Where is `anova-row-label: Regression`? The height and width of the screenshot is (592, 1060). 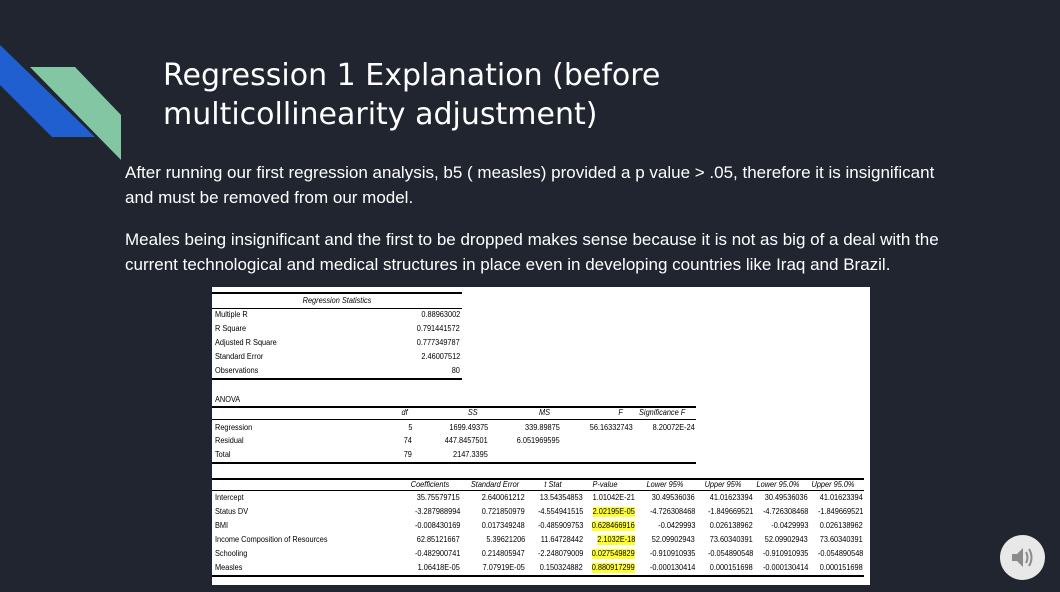 anova-row-label: Regression is located at coordinates (234, 427).